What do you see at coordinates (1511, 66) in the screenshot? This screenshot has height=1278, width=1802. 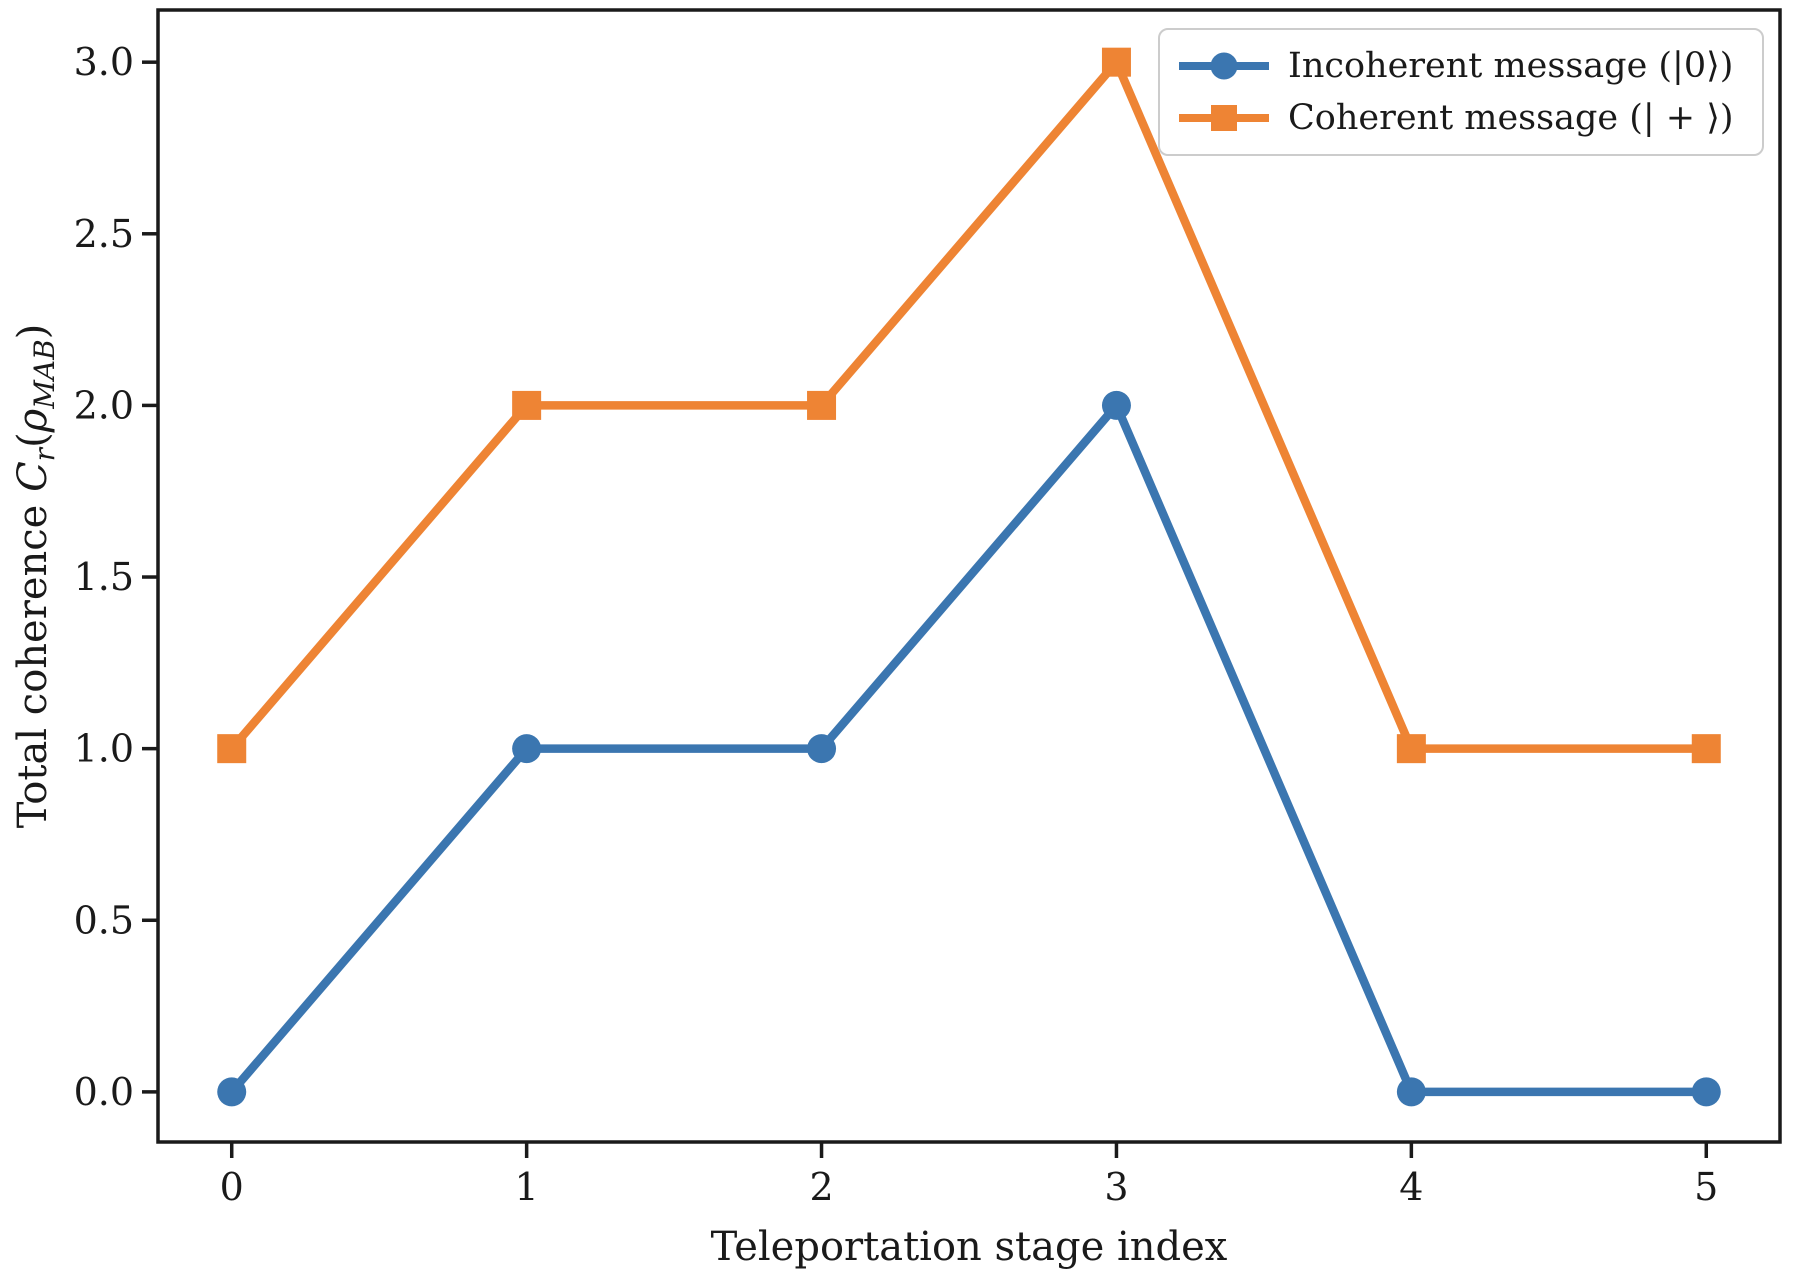 I see `legend-label-incoherent: Incoherent message (|0⟩)` at bounding box center [1511, 66].